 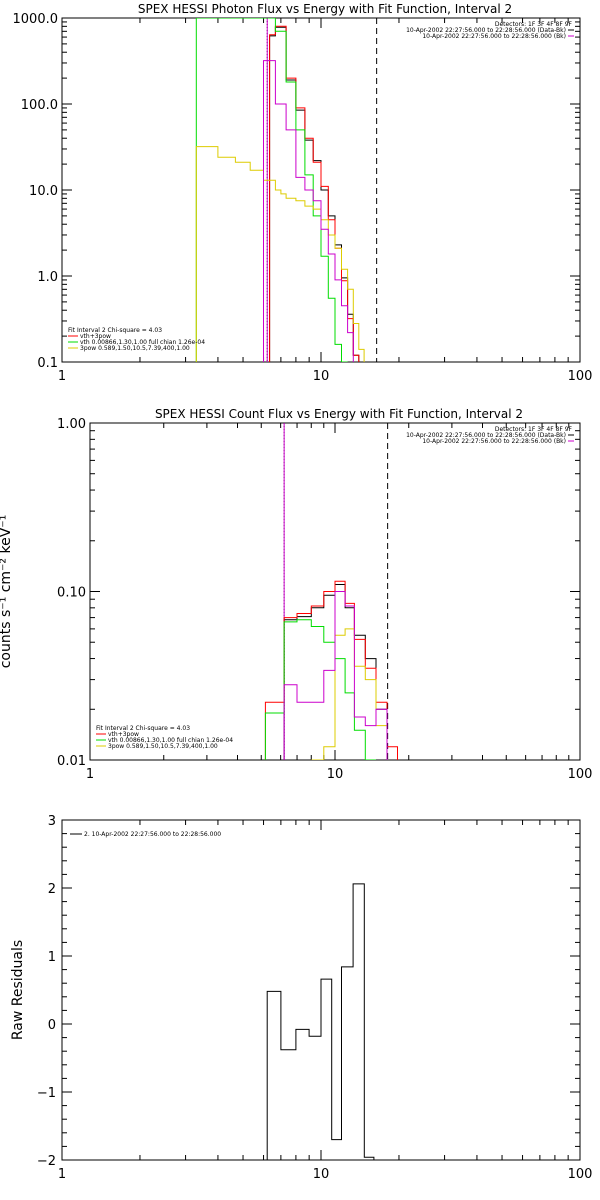 I want to click on y-tick-label: 1.00, so click(x=71, y=424).